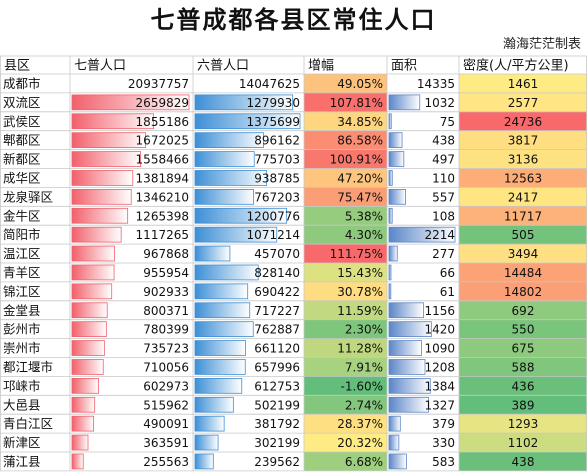 The image size is (587, 472). What do you see at coordinates (166, 424) in the screenshot?
I see `pop7-value: 490091` at bounding box center [166, 424].